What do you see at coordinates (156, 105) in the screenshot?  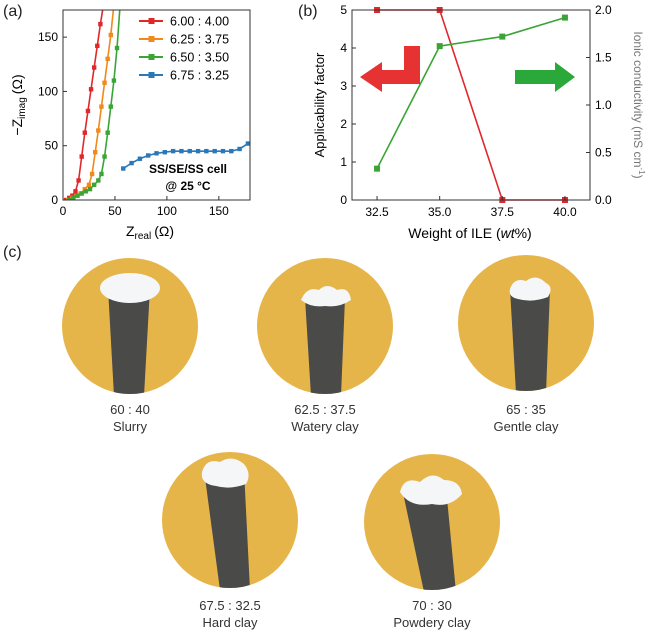 I see `plot-frame-a` at bounding box center [156, 105].